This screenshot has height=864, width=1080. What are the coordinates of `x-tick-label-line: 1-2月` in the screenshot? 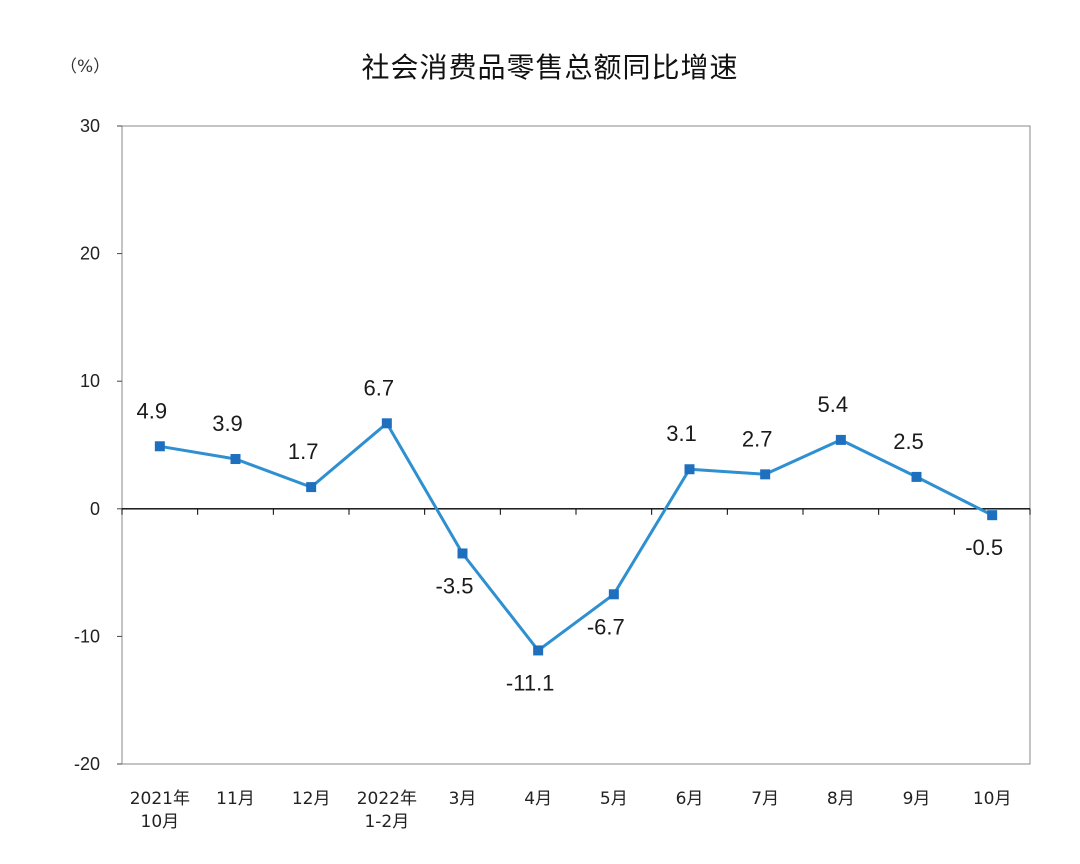 It's located at (386, 822).